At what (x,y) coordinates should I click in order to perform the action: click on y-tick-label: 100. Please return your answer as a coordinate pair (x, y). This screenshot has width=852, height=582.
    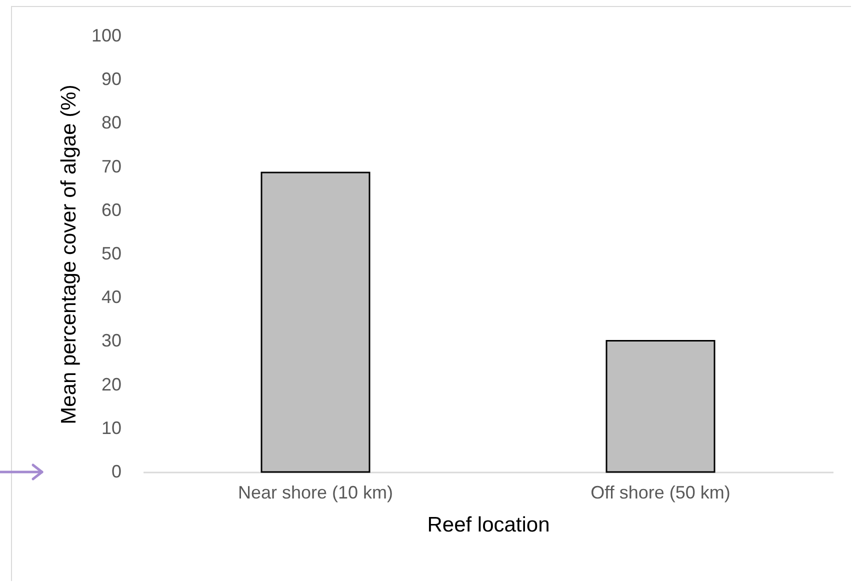
    Looking at the image, I should click on (106, 36).